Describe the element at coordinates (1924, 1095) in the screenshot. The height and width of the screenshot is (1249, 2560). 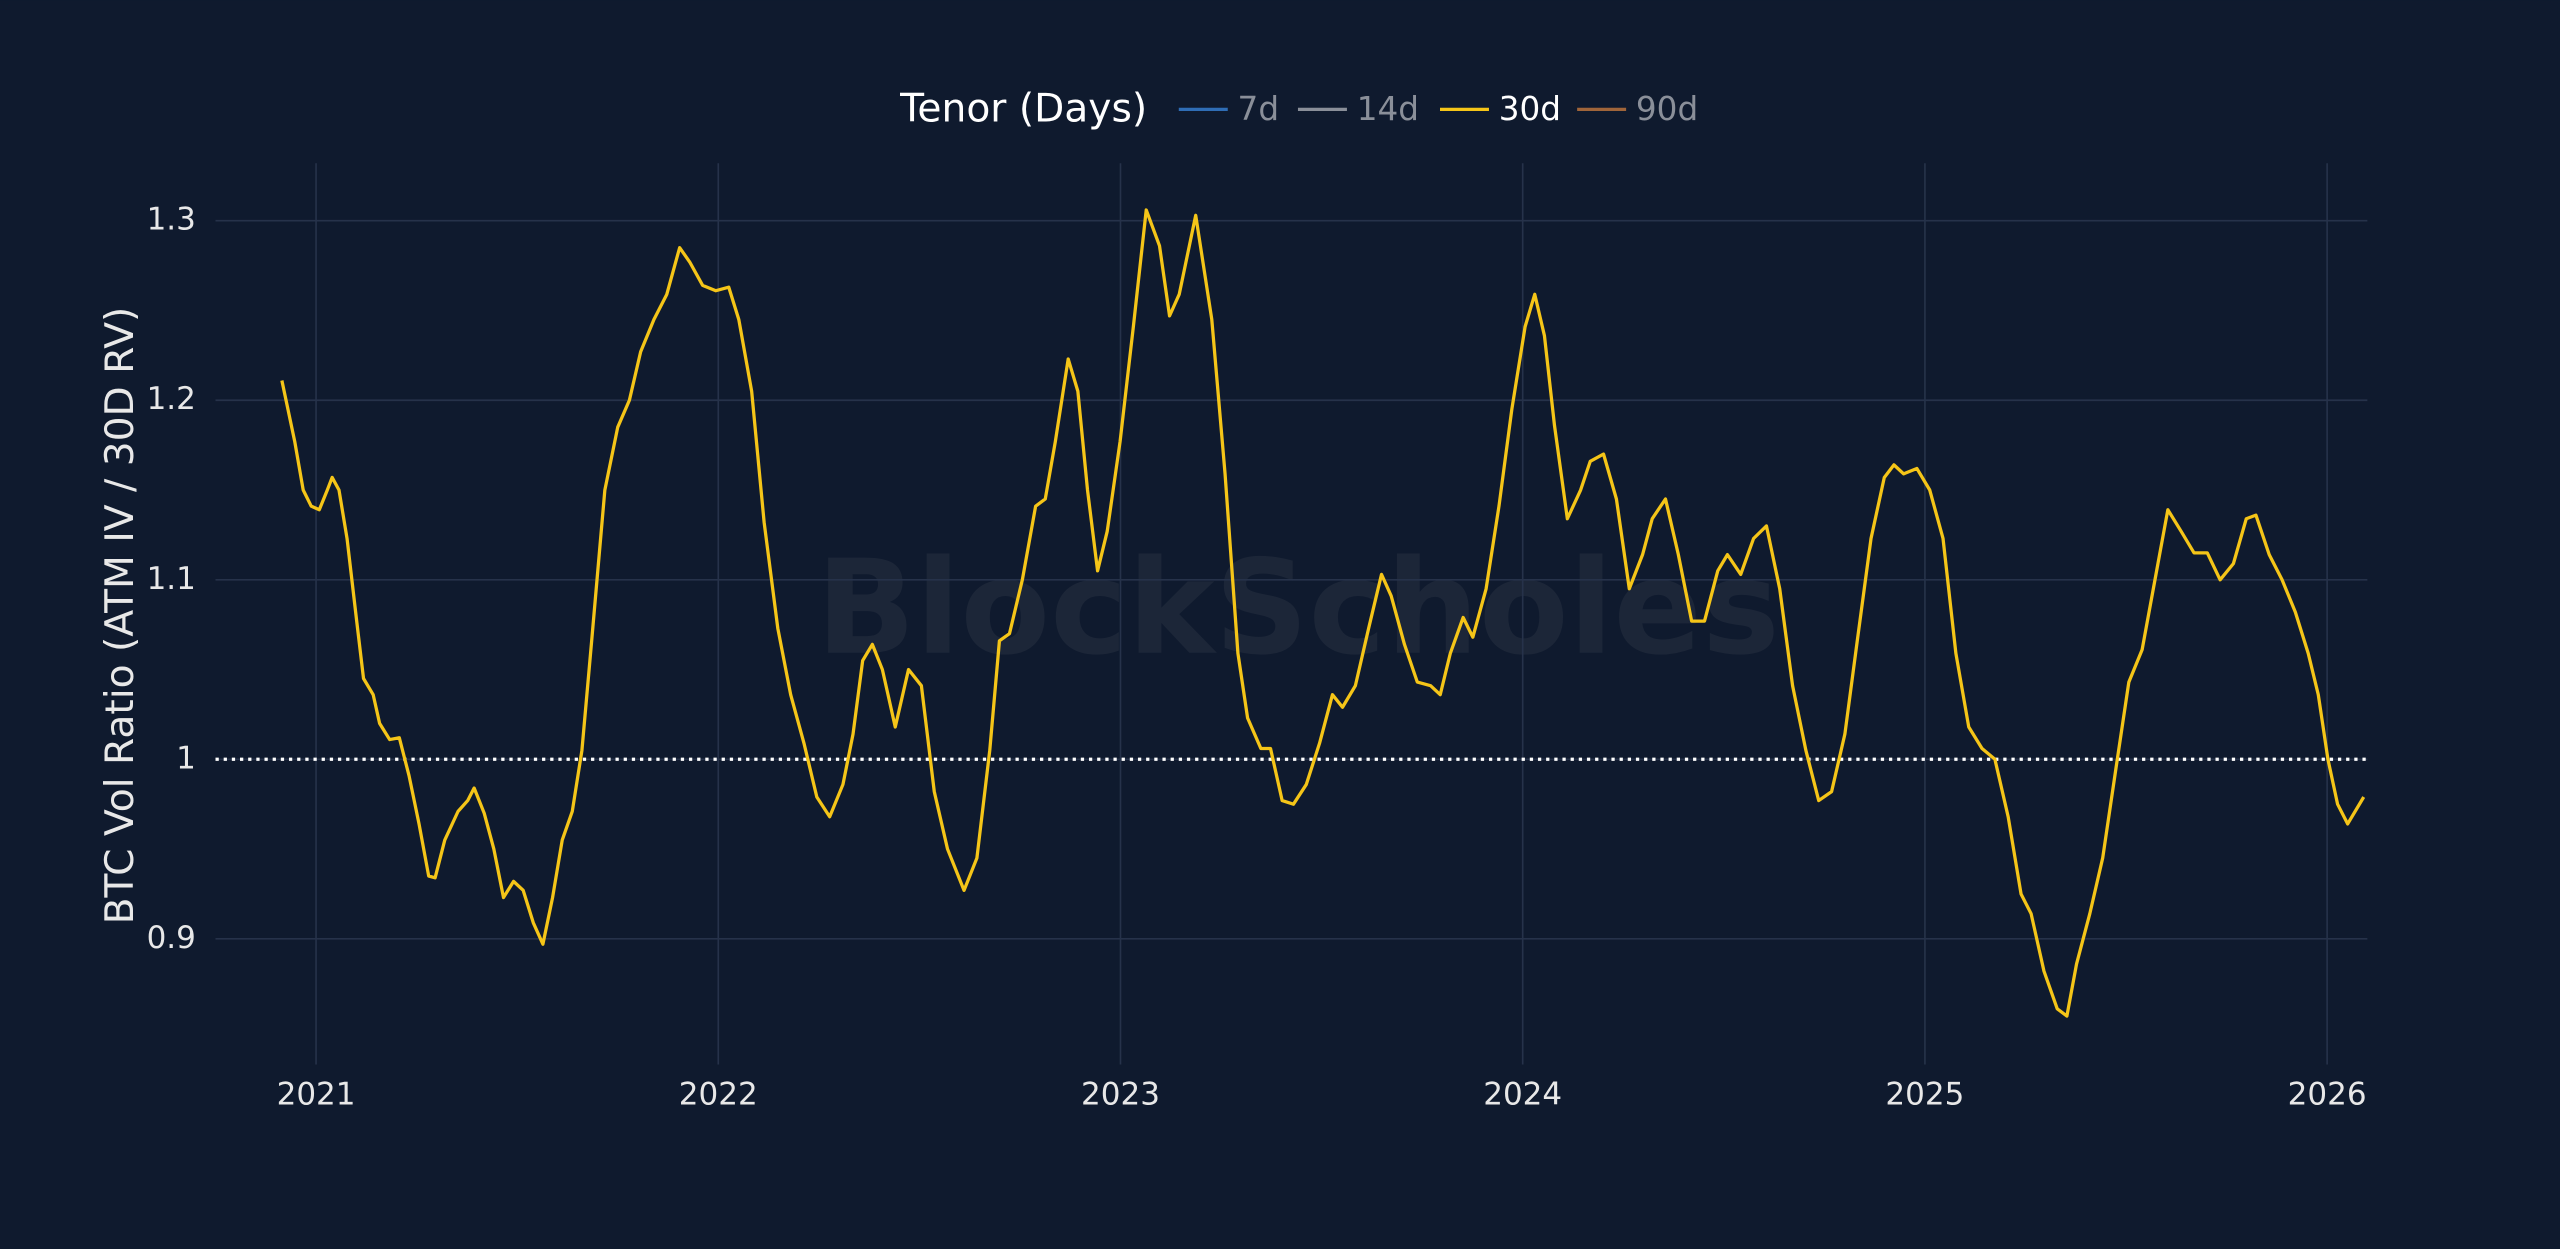
I see `x-tick-label: 2025` at that location.